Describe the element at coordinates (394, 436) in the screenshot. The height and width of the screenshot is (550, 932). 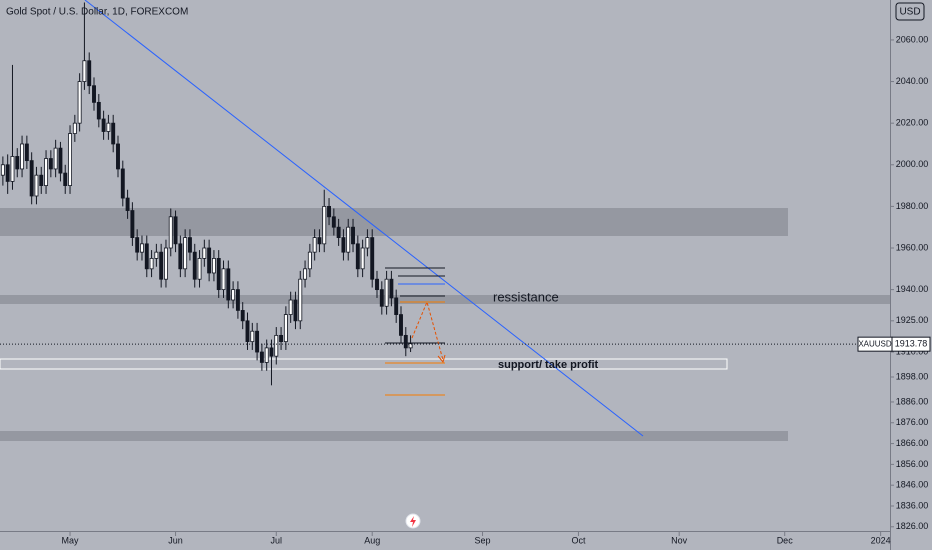
I see `zone-lower` at that location.